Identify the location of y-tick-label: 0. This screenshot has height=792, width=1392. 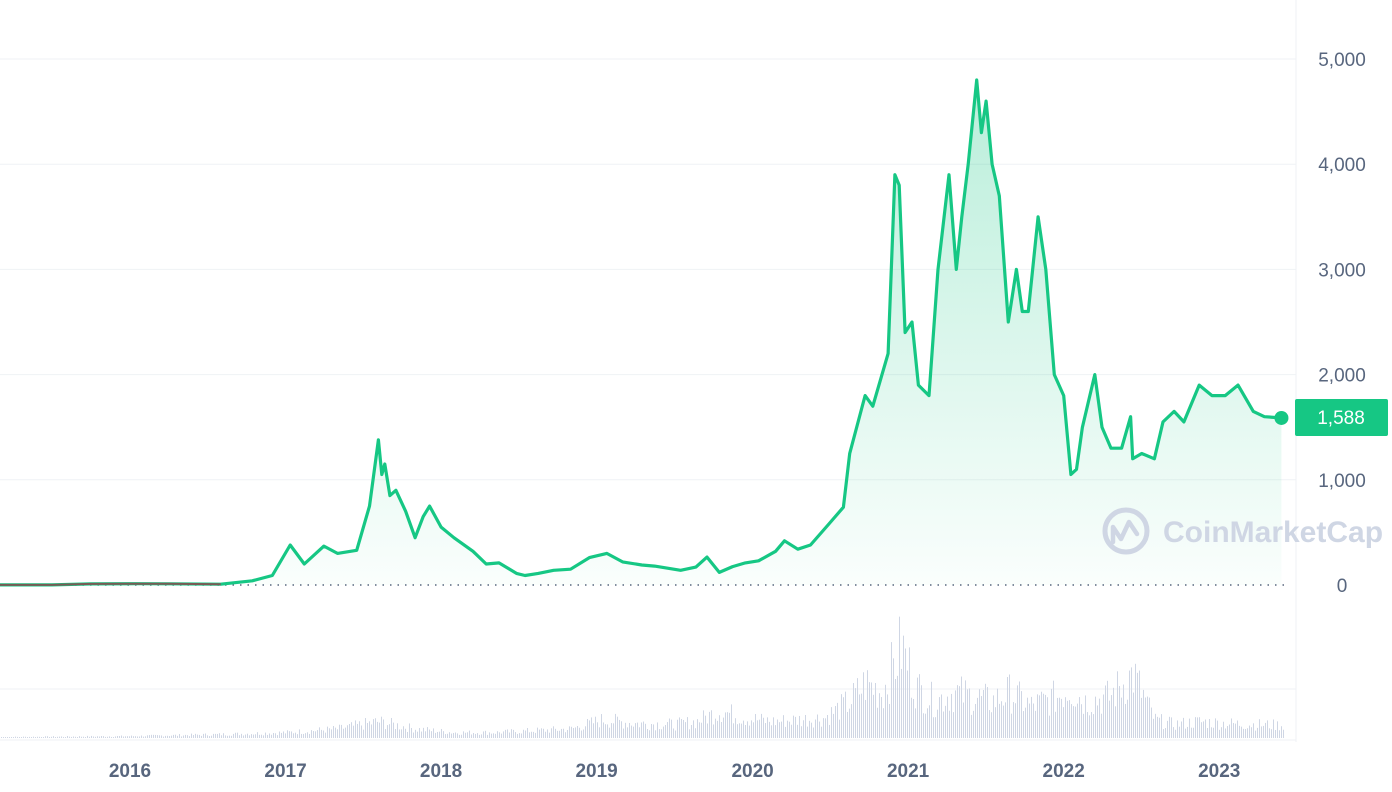
(1342, 586).